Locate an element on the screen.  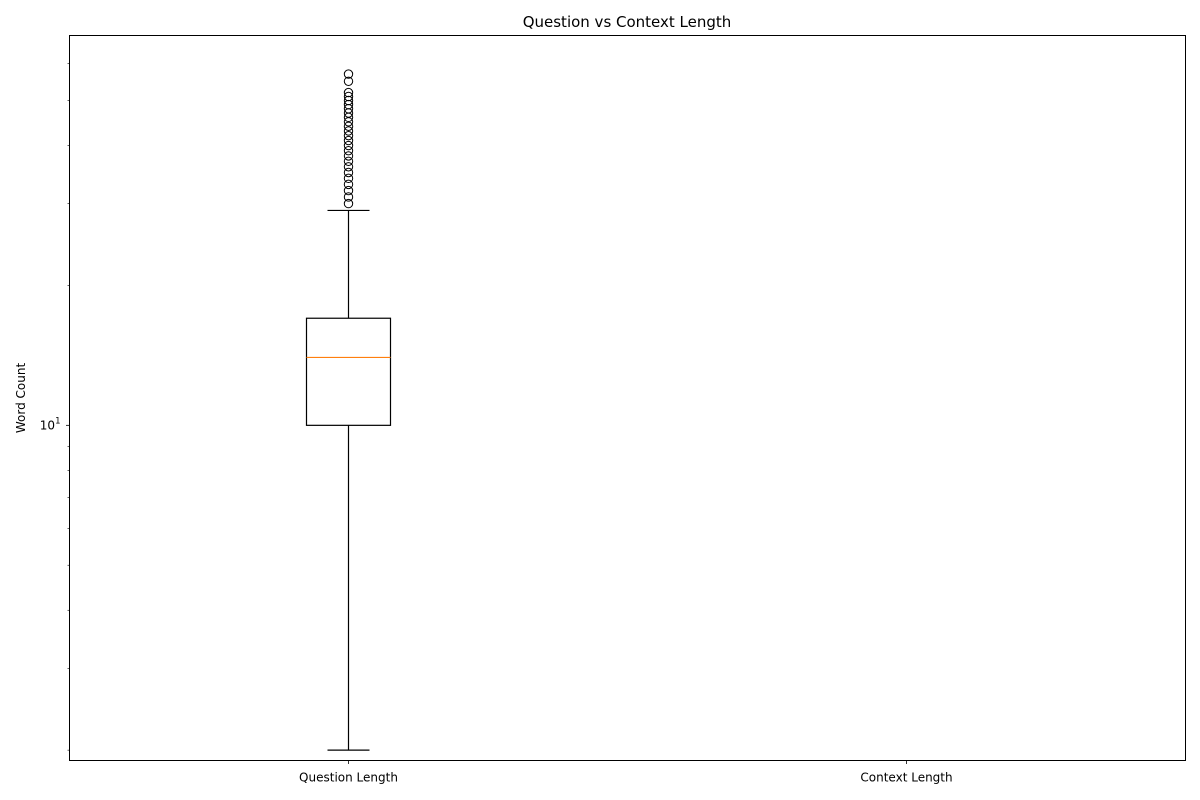
y-tick-label: 101 is located at coordinates (50, 424).